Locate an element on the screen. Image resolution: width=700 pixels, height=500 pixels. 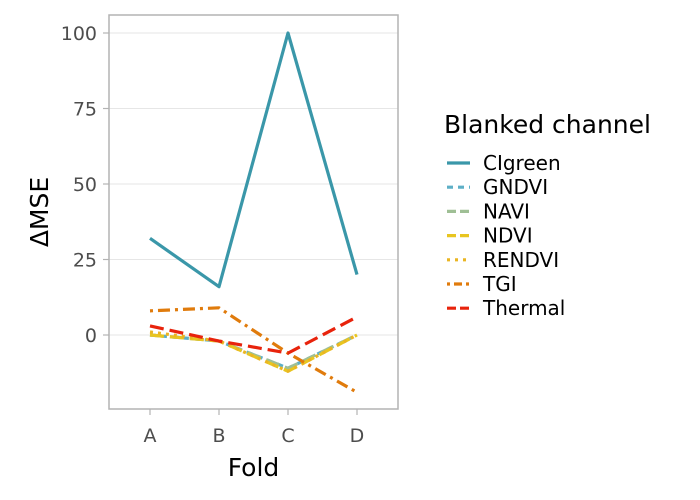
legend-label-tgi: TGI is located at coordinates (499, 284).